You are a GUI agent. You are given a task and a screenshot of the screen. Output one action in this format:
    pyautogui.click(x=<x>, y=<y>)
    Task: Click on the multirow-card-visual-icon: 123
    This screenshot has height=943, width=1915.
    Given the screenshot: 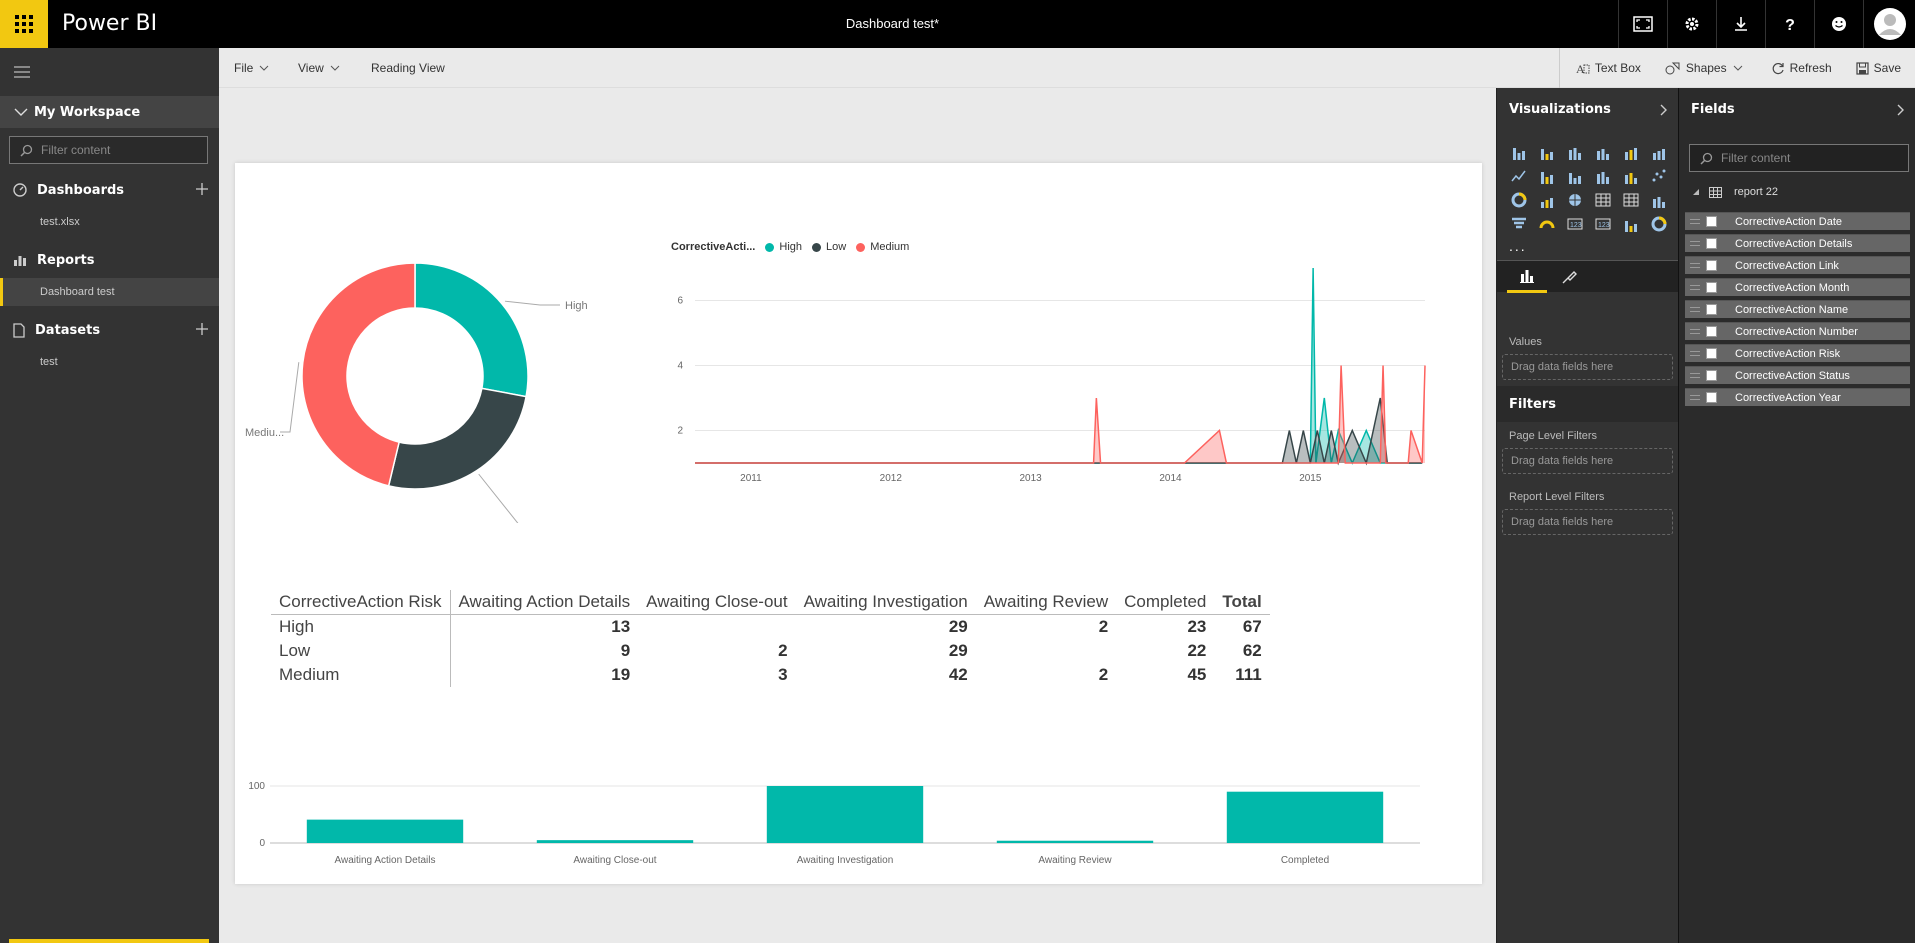 What is the action you would take?
    pyautogui.click(x=1603, y=224)
    